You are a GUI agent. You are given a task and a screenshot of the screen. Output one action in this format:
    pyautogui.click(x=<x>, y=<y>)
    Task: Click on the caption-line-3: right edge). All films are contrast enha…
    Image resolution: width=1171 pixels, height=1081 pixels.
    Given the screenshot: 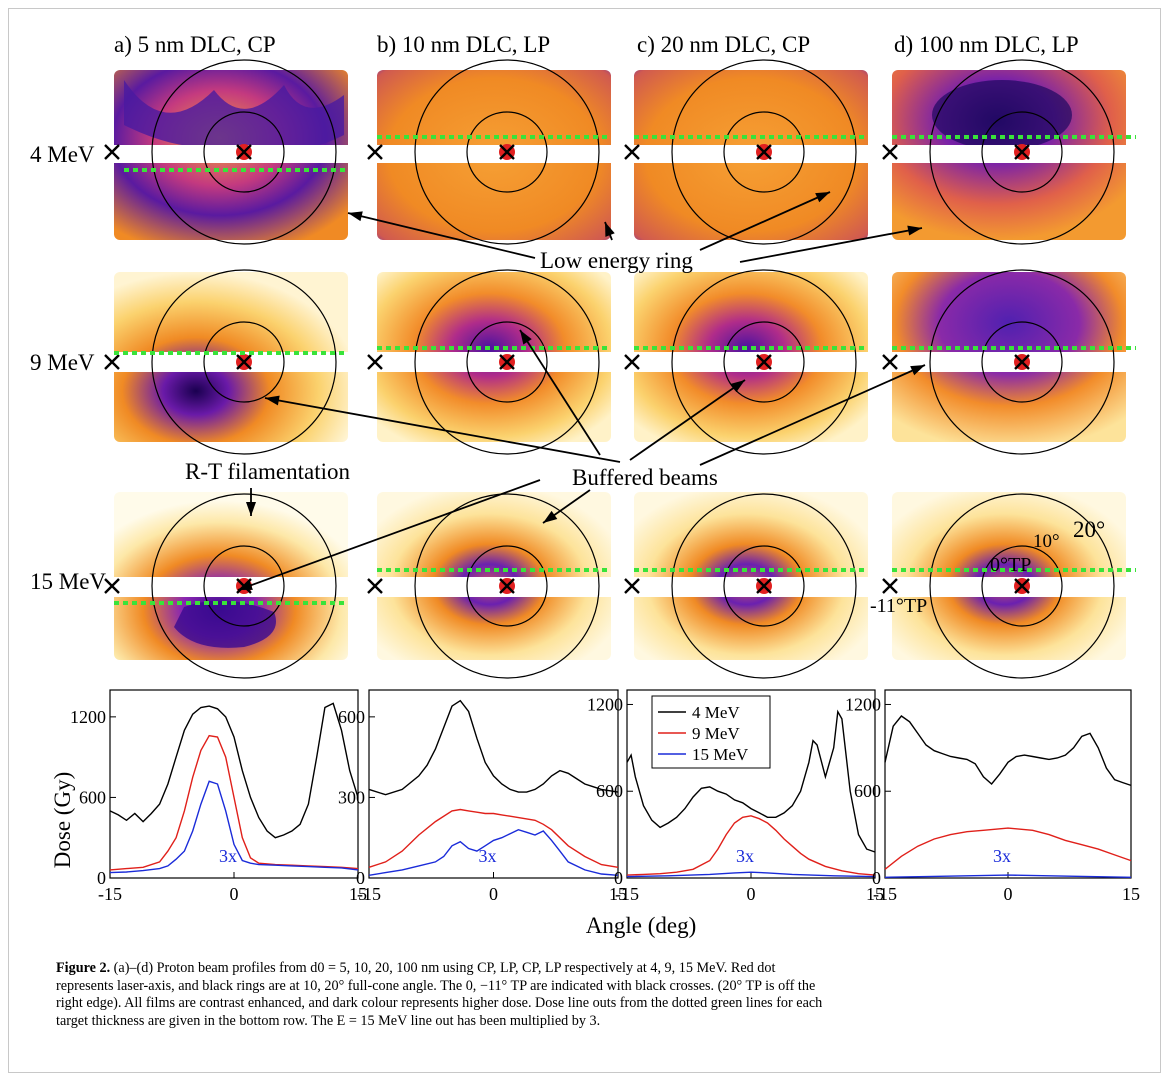 What is the action you would take?
    pyautogui.click(x=439, y=1003)
    